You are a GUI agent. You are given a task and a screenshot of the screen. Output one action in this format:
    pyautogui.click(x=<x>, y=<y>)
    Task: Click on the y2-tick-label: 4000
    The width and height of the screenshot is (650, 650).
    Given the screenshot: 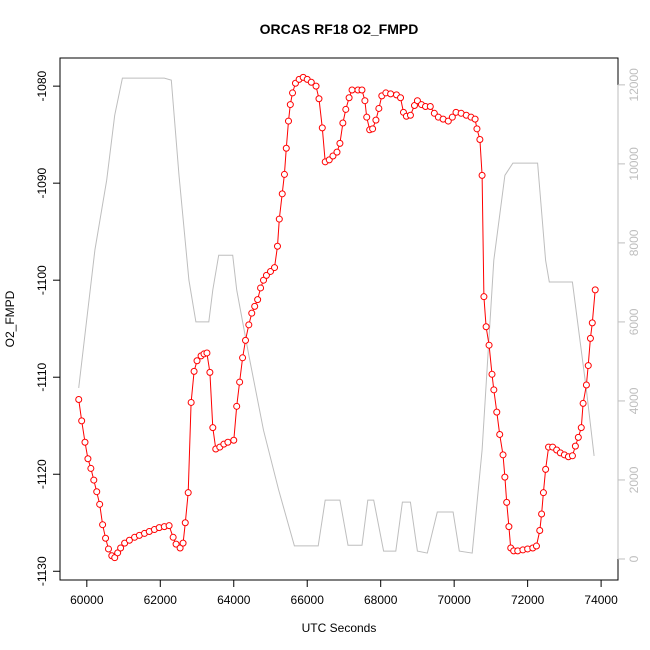 What is the action you would take?
    pyautogui.click(x=634, y=400)
    